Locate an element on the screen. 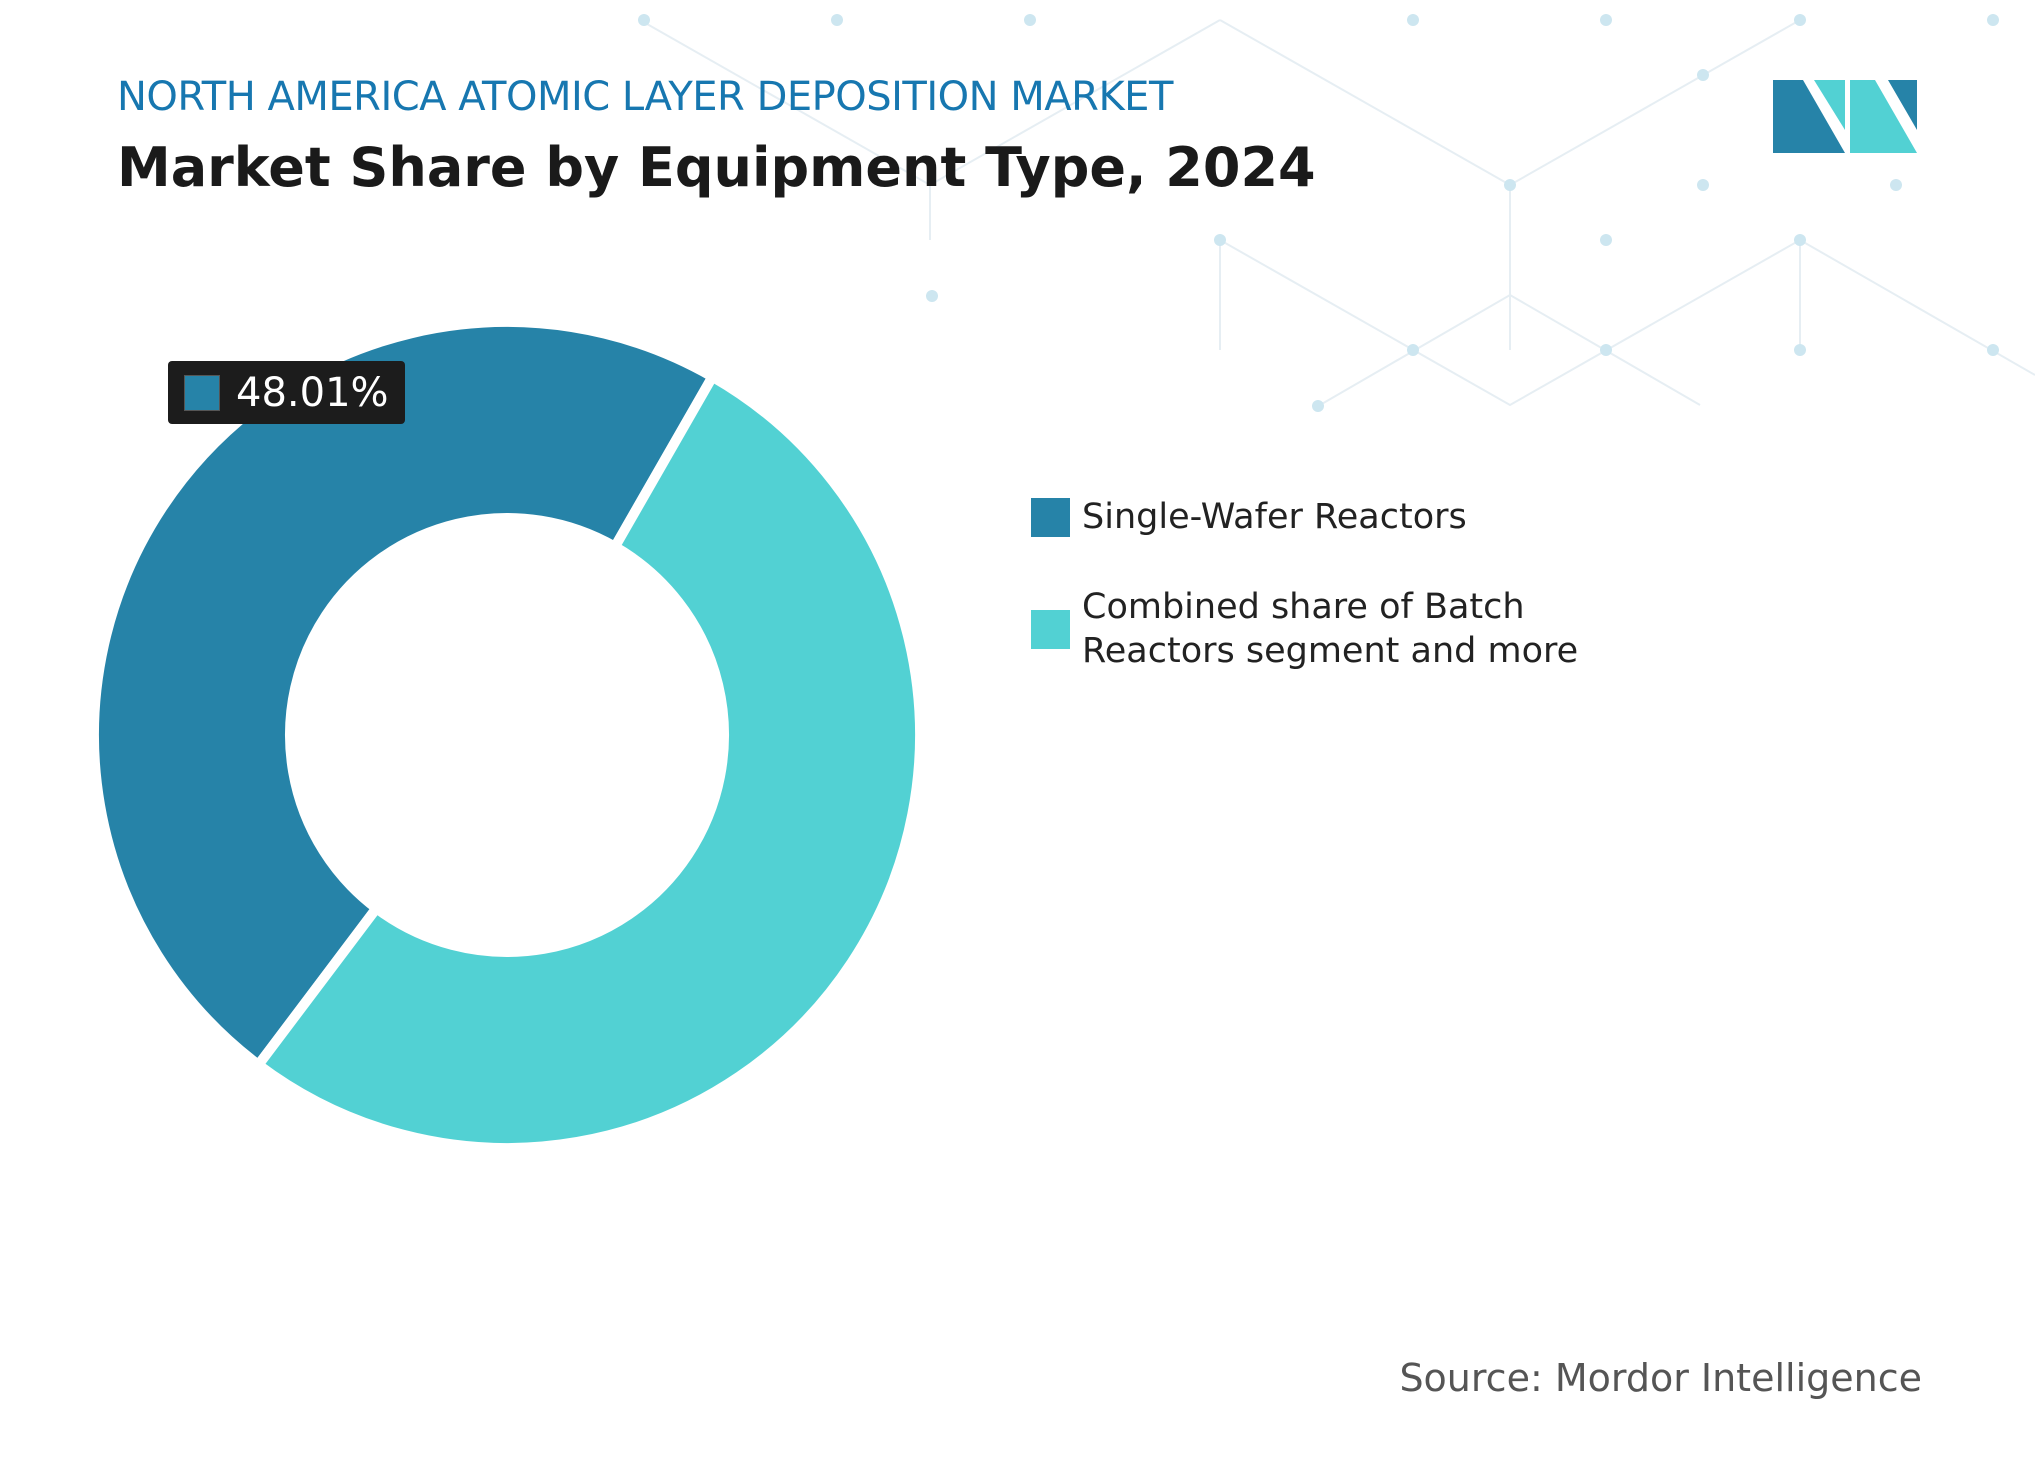  logo is located at coordinates (1845, 116).